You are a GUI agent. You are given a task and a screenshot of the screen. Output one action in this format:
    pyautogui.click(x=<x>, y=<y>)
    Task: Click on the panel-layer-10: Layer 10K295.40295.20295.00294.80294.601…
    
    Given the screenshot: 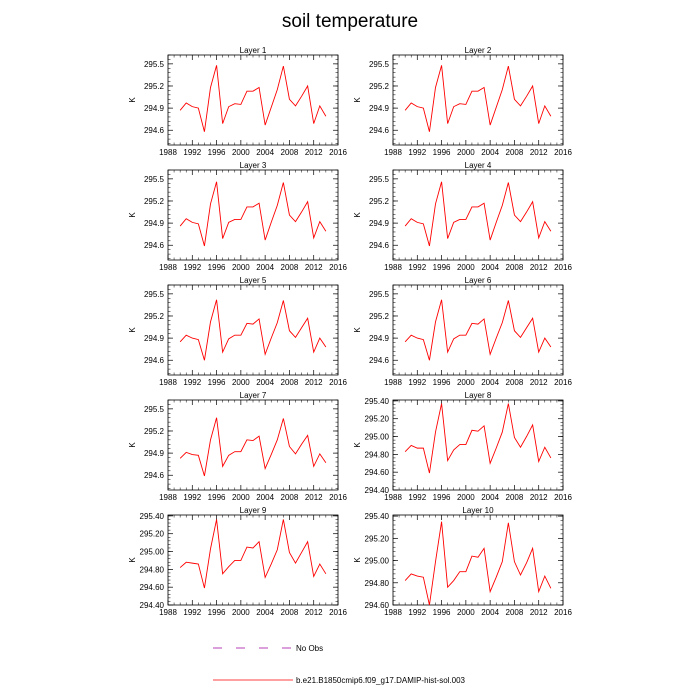 What is the action you would take?
    pyautogui.click(x=462, y=561)
    